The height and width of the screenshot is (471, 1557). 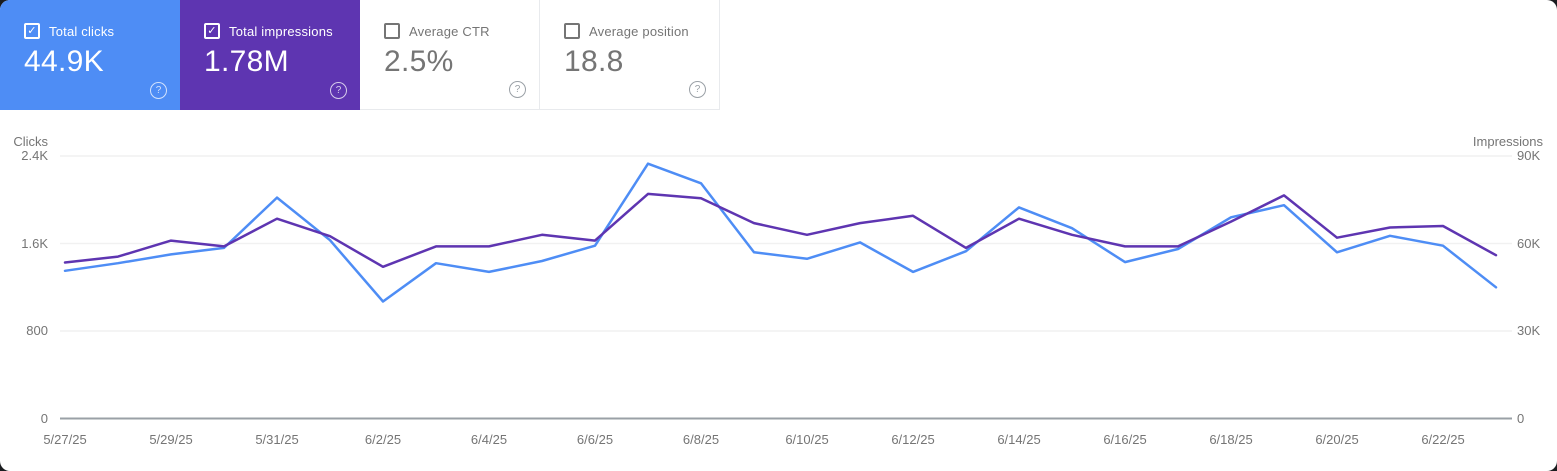 What do you see at coordinates (594, 61) in the screenshot?
I see `metric-card-value: 18.8` at bounding box center [594, 61].